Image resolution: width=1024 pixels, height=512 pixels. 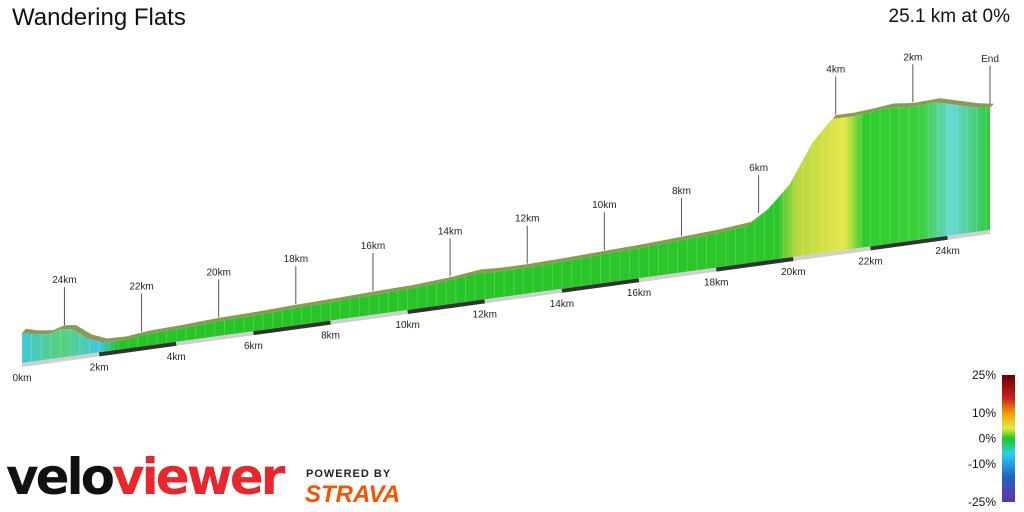 What do you see at coordinates (218, 272) in the screenshot?
I see `top-distance-label: 20km` at bounding box center [218, 272].